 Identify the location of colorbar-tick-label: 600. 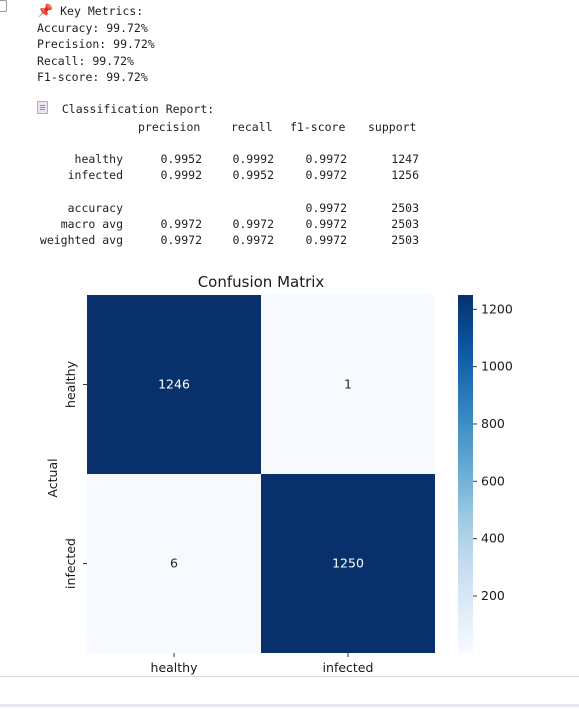
(493, 480).